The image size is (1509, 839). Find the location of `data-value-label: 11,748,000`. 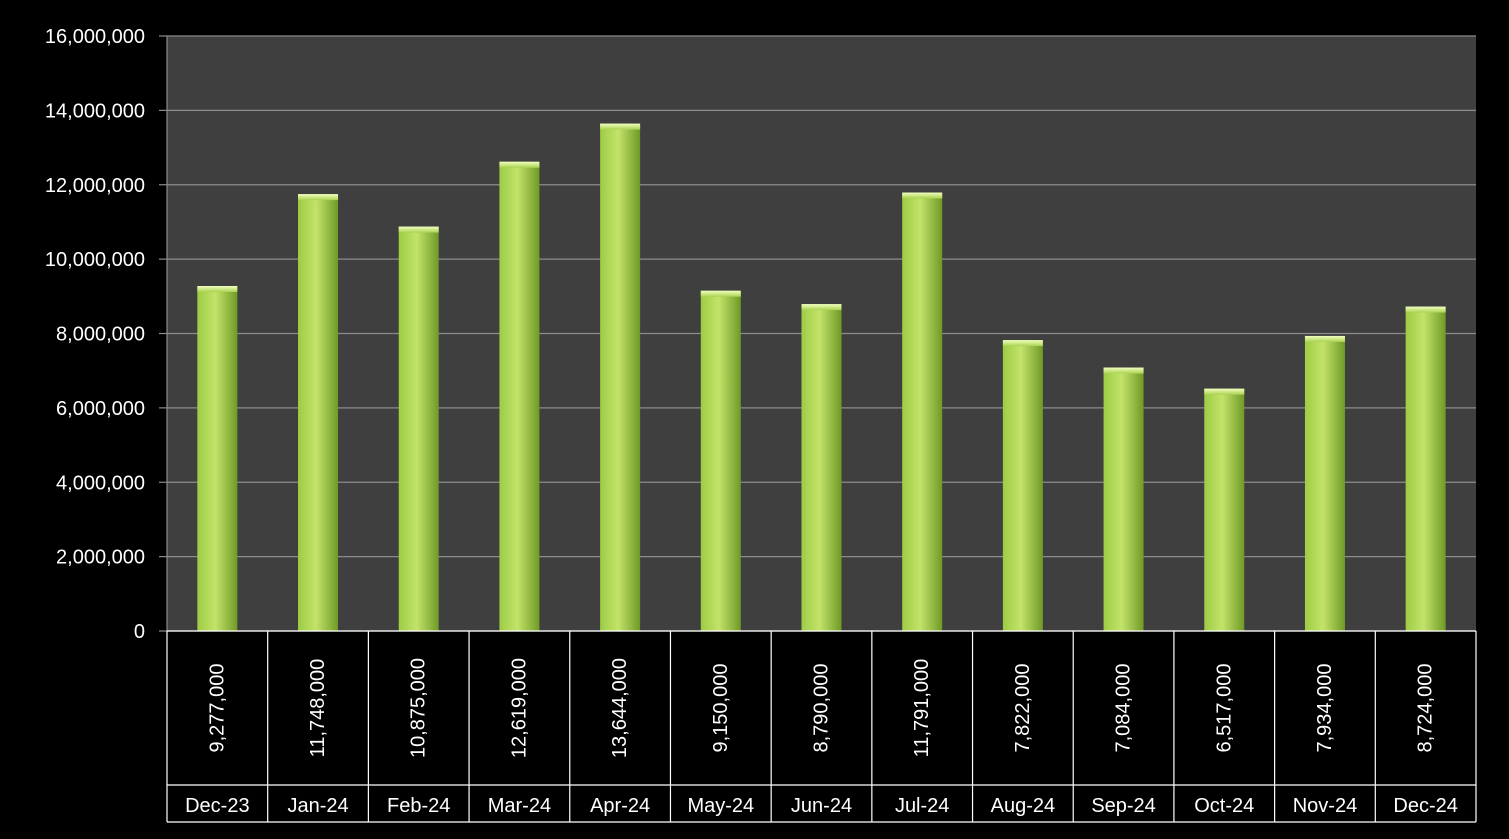

data-value-label: 11,748,000 is located at coordinates (318, 708).